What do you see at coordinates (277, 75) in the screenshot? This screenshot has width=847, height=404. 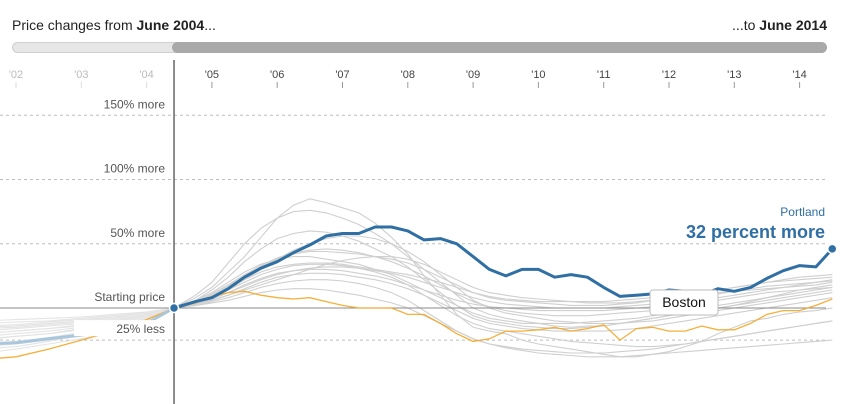 I see `x-tick-label: '06` at bounding box center [277, 75].